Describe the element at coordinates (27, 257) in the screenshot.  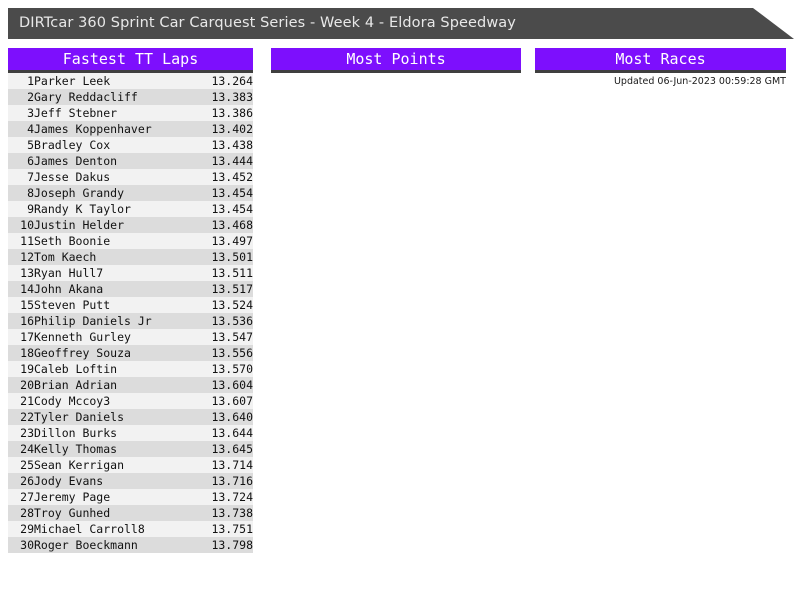
I see `row-rank: 12` at that location.